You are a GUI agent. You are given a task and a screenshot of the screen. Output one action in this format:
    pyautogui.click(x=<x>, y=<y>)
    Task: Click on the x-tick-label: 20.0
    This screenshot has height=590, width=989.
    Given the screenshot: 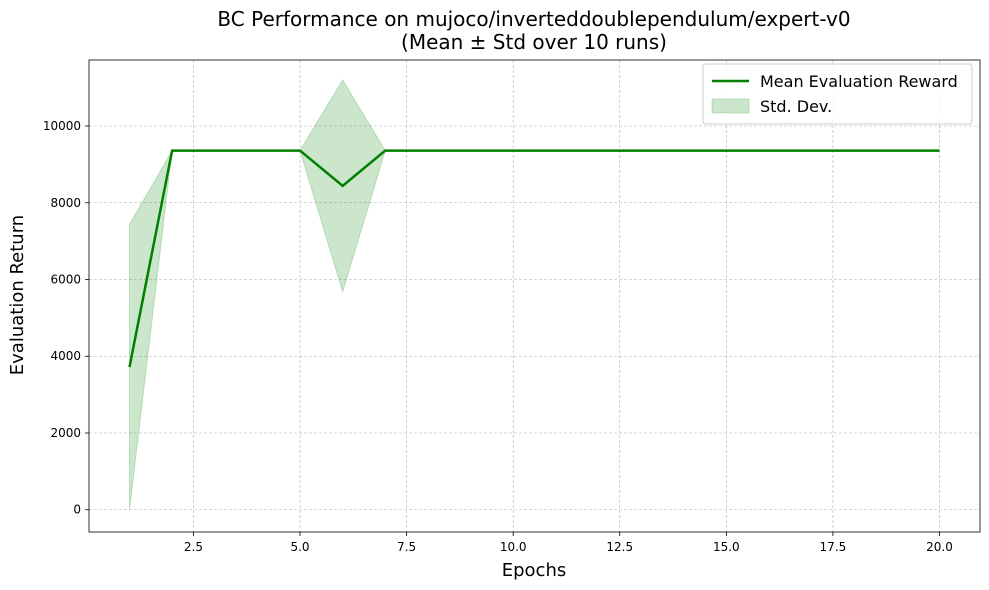 What is the action you would take?
    pyautogui.click(x=939, y=547)
    